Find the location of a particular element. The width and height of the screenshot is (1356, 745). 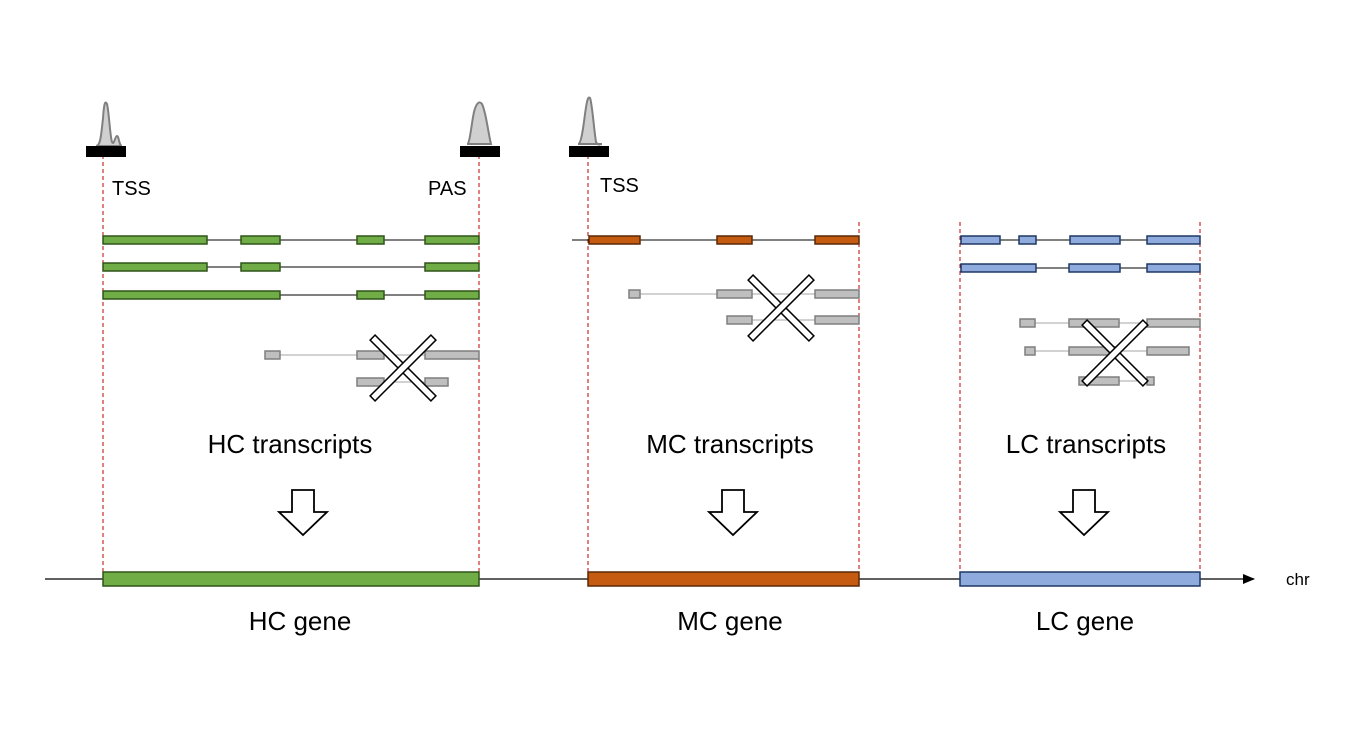

mc-transcripts-rejected is located at coordinates (744, 307).